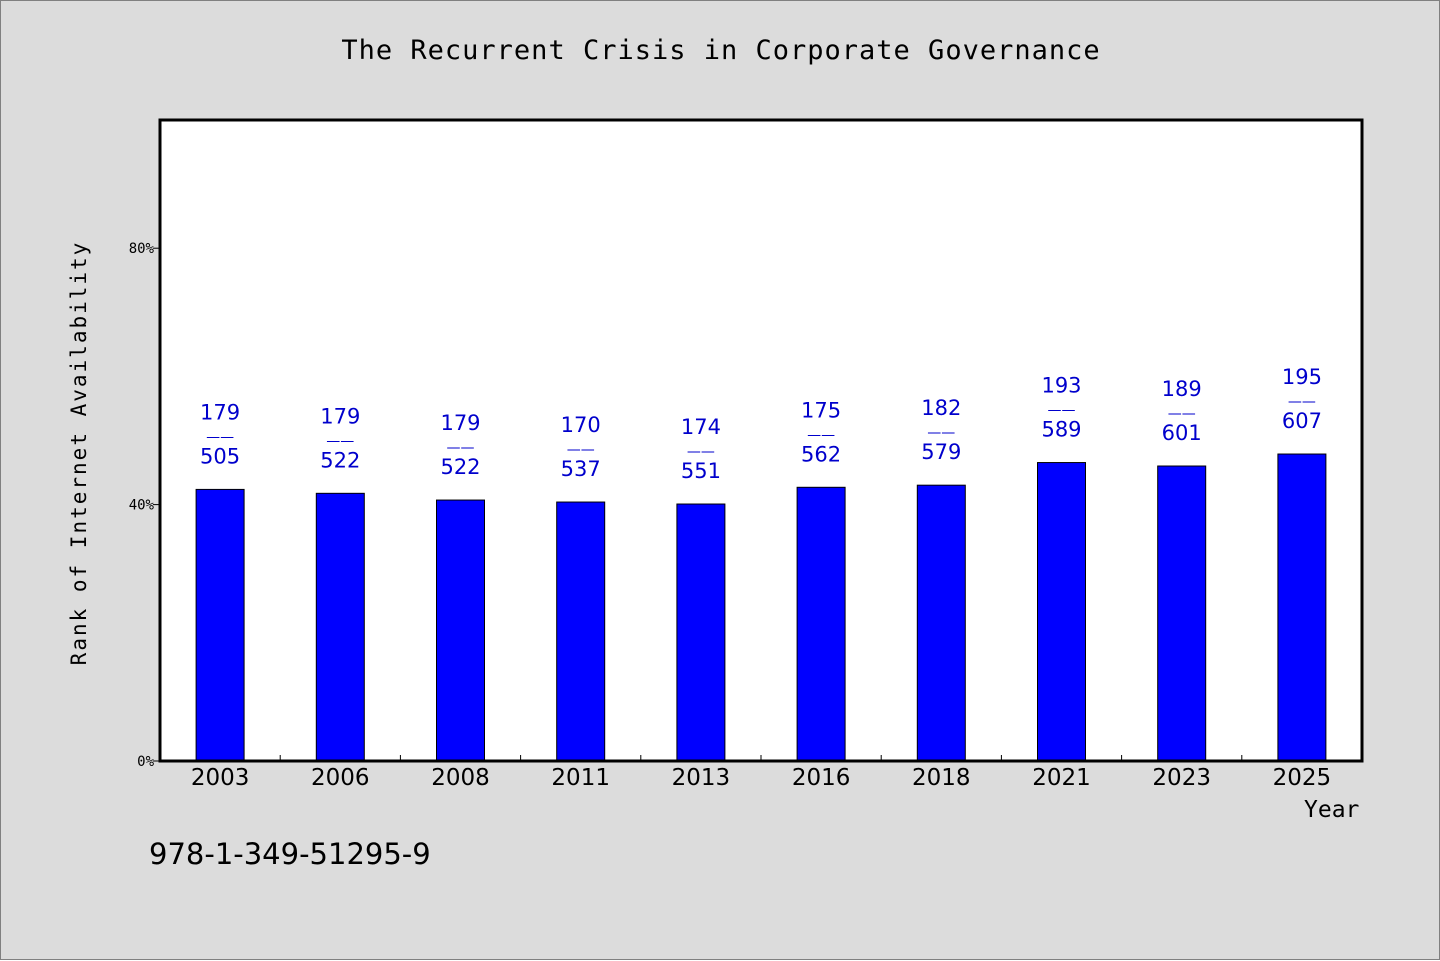 Image resolution: width=1440 pixels, height=961 pixels. What do you see at coordinates (142, 506) in the screenshot?
I see `y-tick-label: 40%` at bounding box center [142, 506].